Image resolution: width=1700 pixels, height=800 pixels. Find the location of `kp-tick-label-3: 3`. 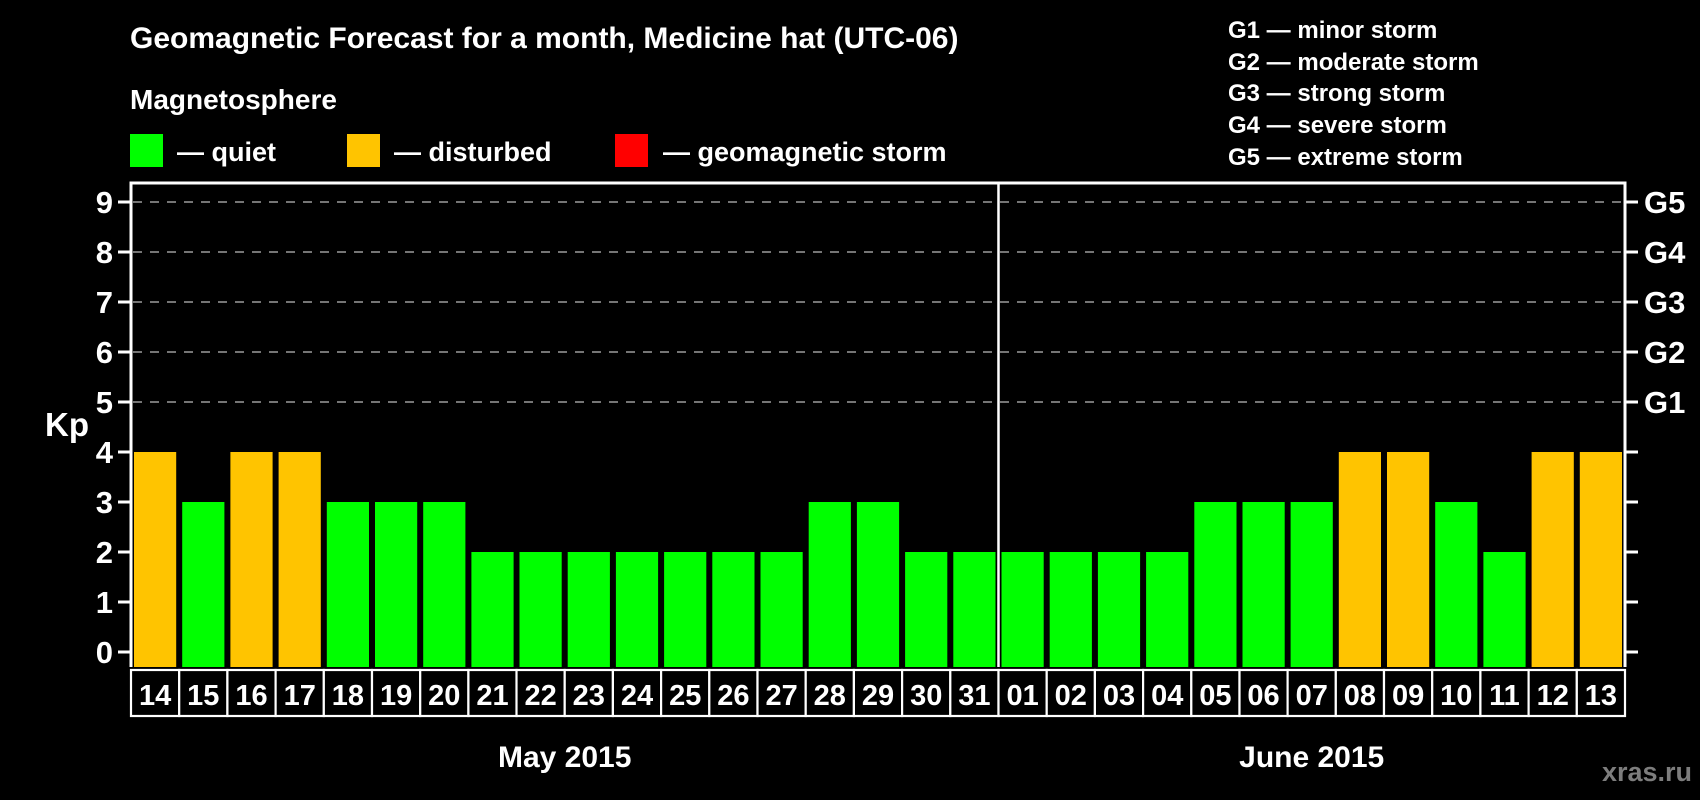

kp-tick-label-3: 3 is located at coordinates (104, 502).